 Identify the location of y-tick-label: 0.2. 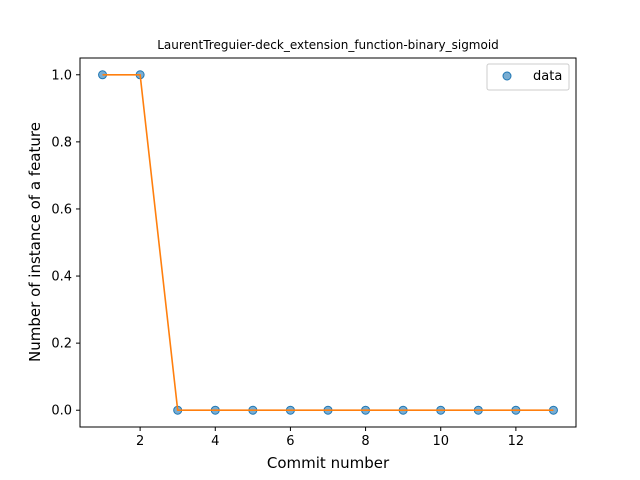
(61, 344).